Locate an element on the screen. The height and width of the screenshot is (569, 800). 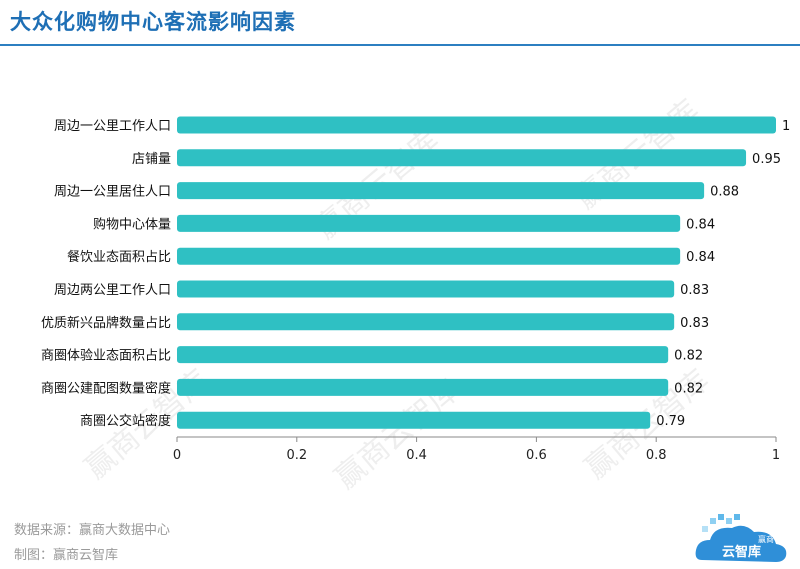
data-label: 0.79 is located at coordinates (670, 421).